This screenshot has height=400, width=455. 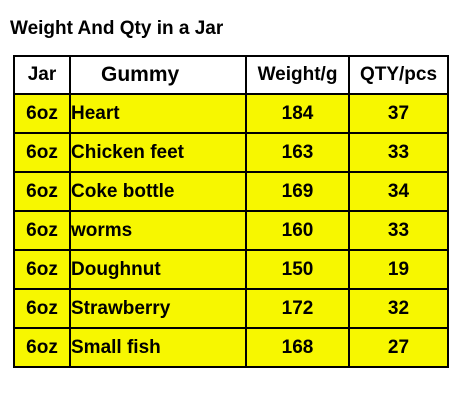 What do you see at coordinates (158, 230) in the screenshot?
I see `gummy-cell: worms` at bounding box center [158, 230].